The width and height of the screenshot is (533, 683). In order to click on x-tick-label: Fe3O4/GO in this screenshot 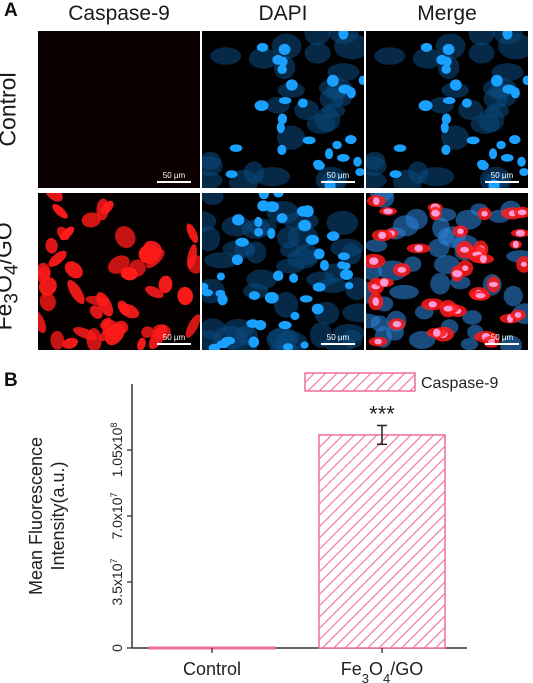, I will do `click(382, 671)`.